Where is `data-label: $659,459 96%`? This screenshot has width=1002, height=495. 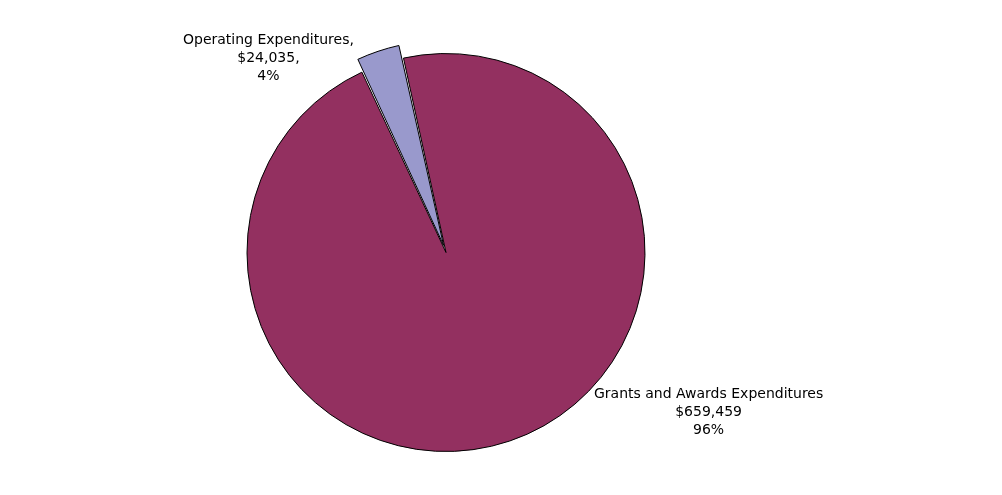 data-label: $659,459 96% is located at coordinates (709, 420).